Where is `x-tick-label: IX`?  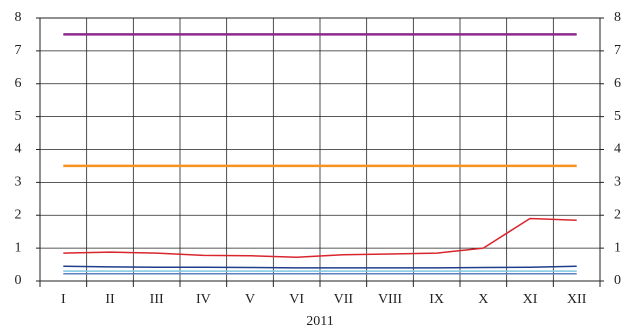 x-tick-label: IX is located at coordinates (436, 299).